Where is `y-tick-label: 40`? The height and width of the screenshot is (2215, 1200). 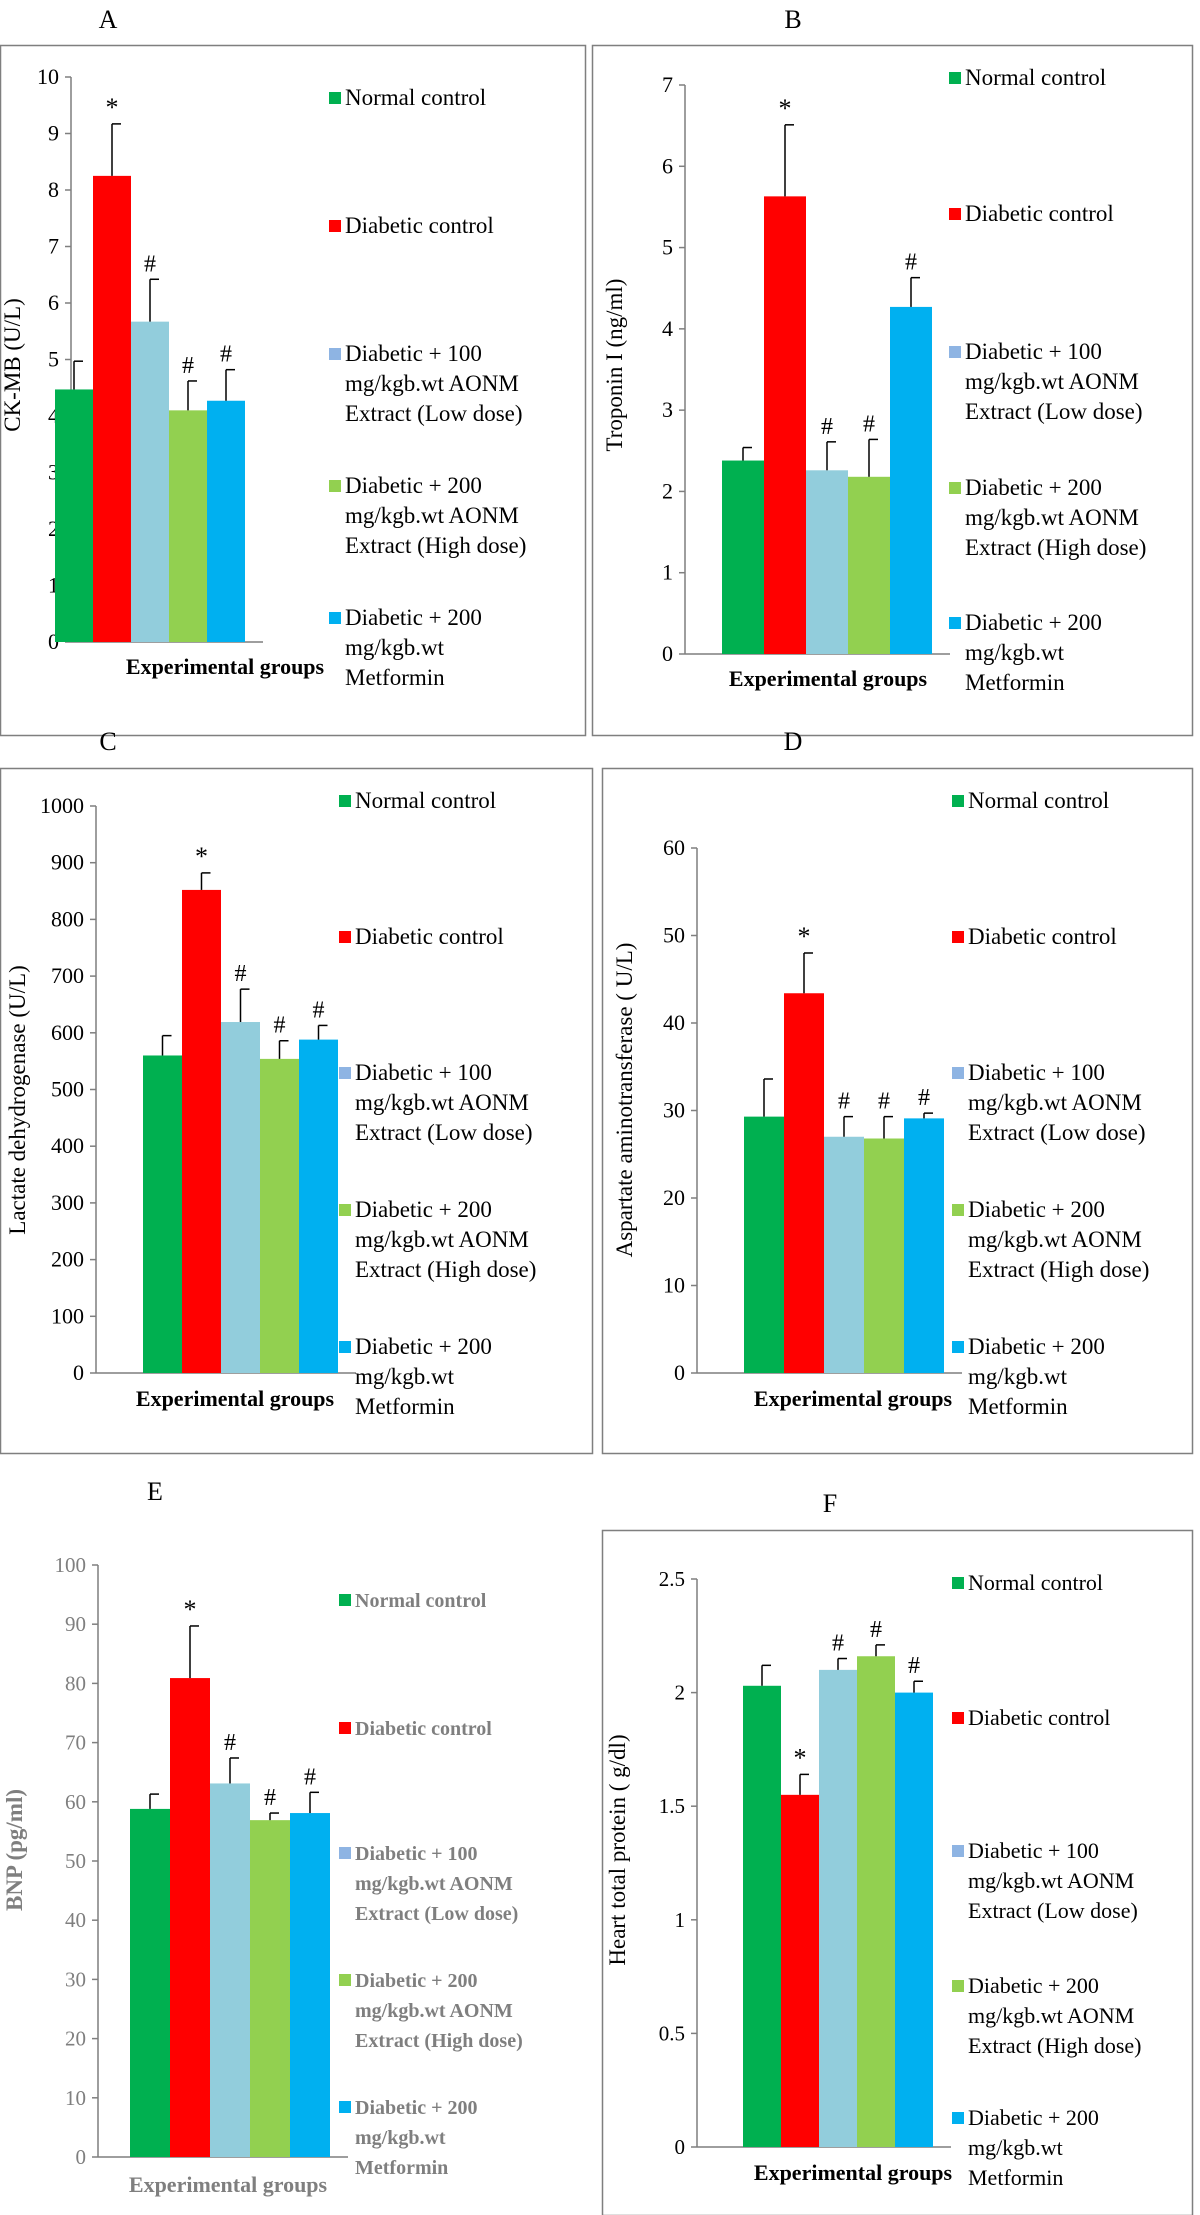
y-tick-label: 40 is located at coordinates (674, 1022).